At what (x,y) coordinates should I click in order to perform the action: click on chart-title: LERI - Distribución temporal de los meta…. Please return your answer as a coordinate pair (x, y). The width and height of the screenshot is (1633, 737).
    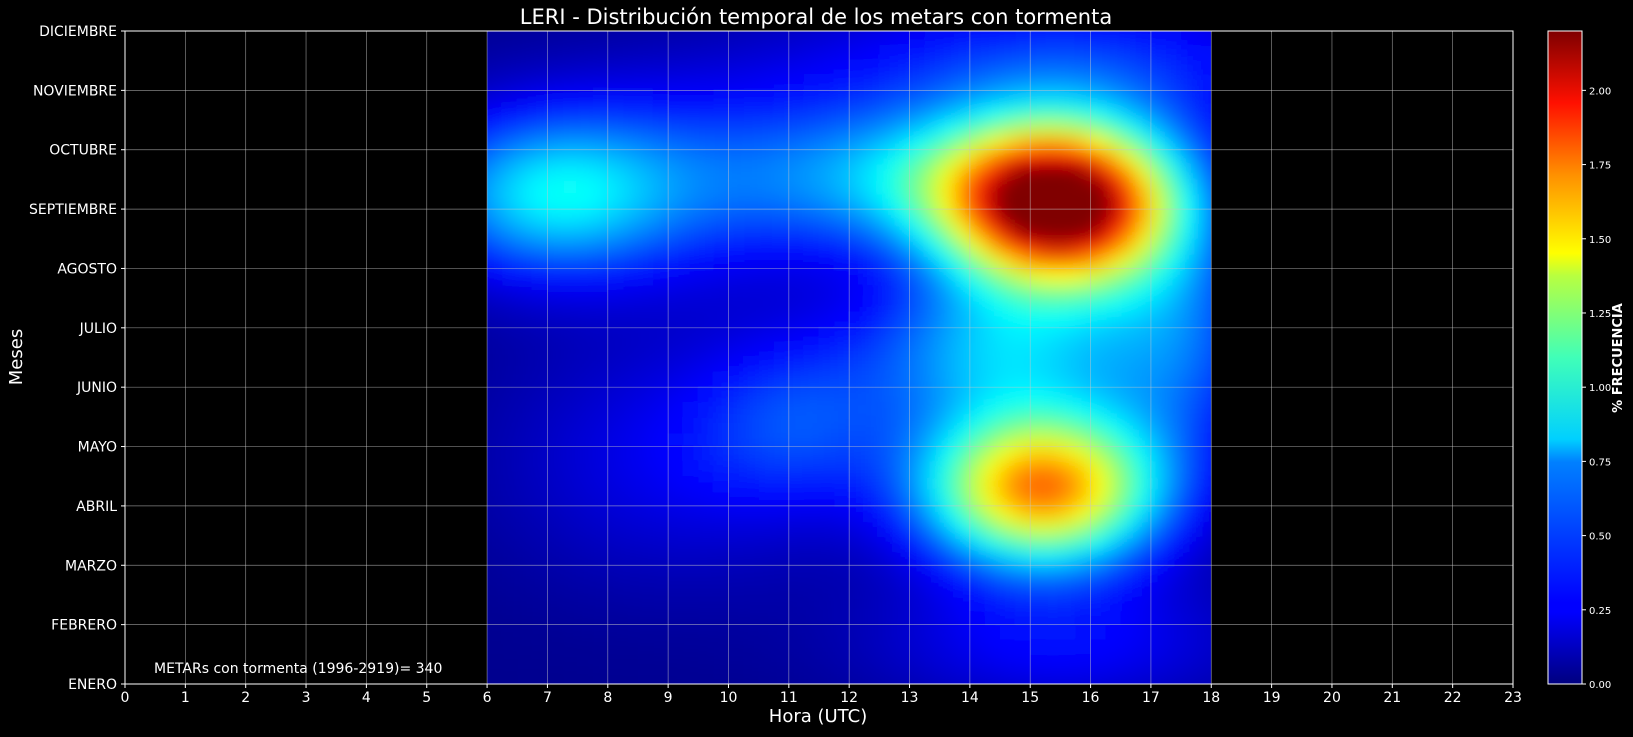
    Looking at the image, I should click on (816, 17).